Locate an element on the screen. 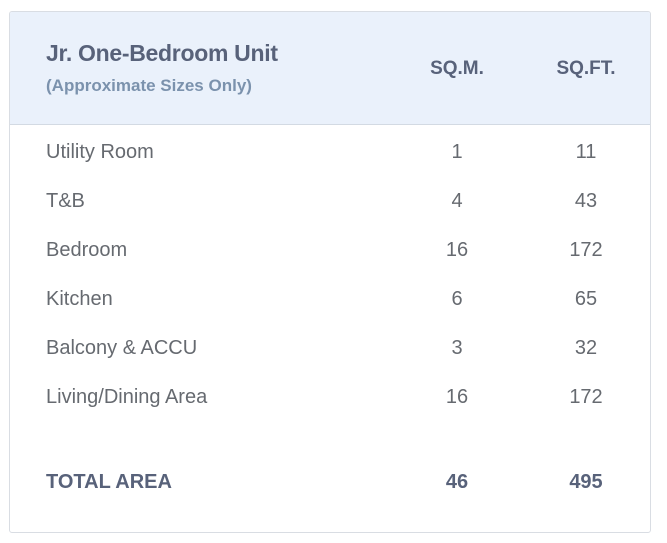 The width and height of the screenshot is (667, 543). room-sqm: 6 is located at coordinates (457, 299).